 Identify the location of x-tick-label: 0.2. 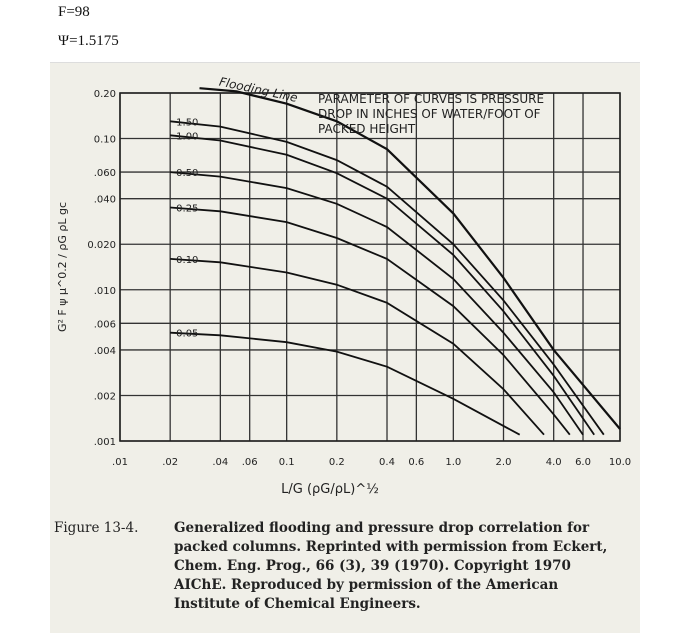
(337, 462).